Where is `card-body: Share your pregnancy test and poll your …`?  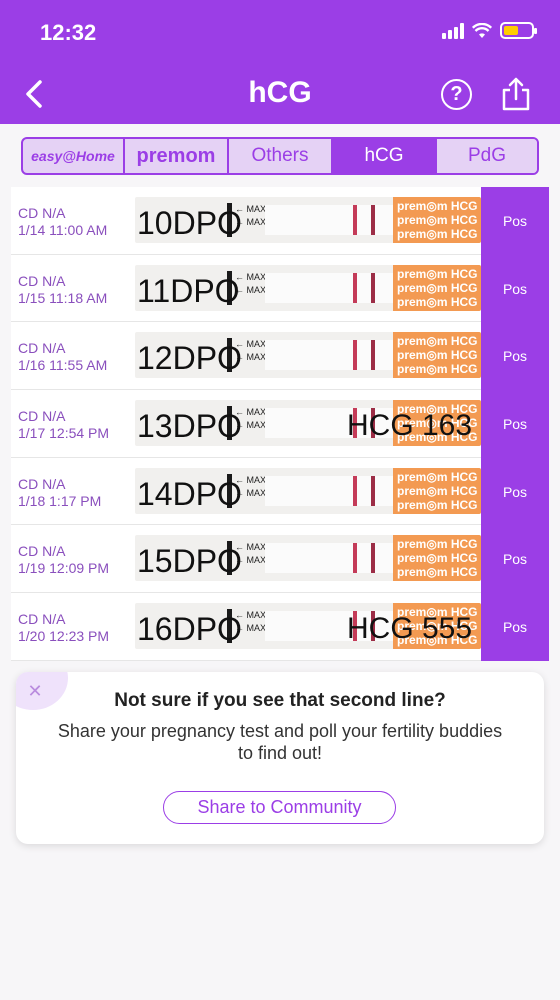
card-body: Share your pregnancy test and poll your … is located at coordinates (280, 742).